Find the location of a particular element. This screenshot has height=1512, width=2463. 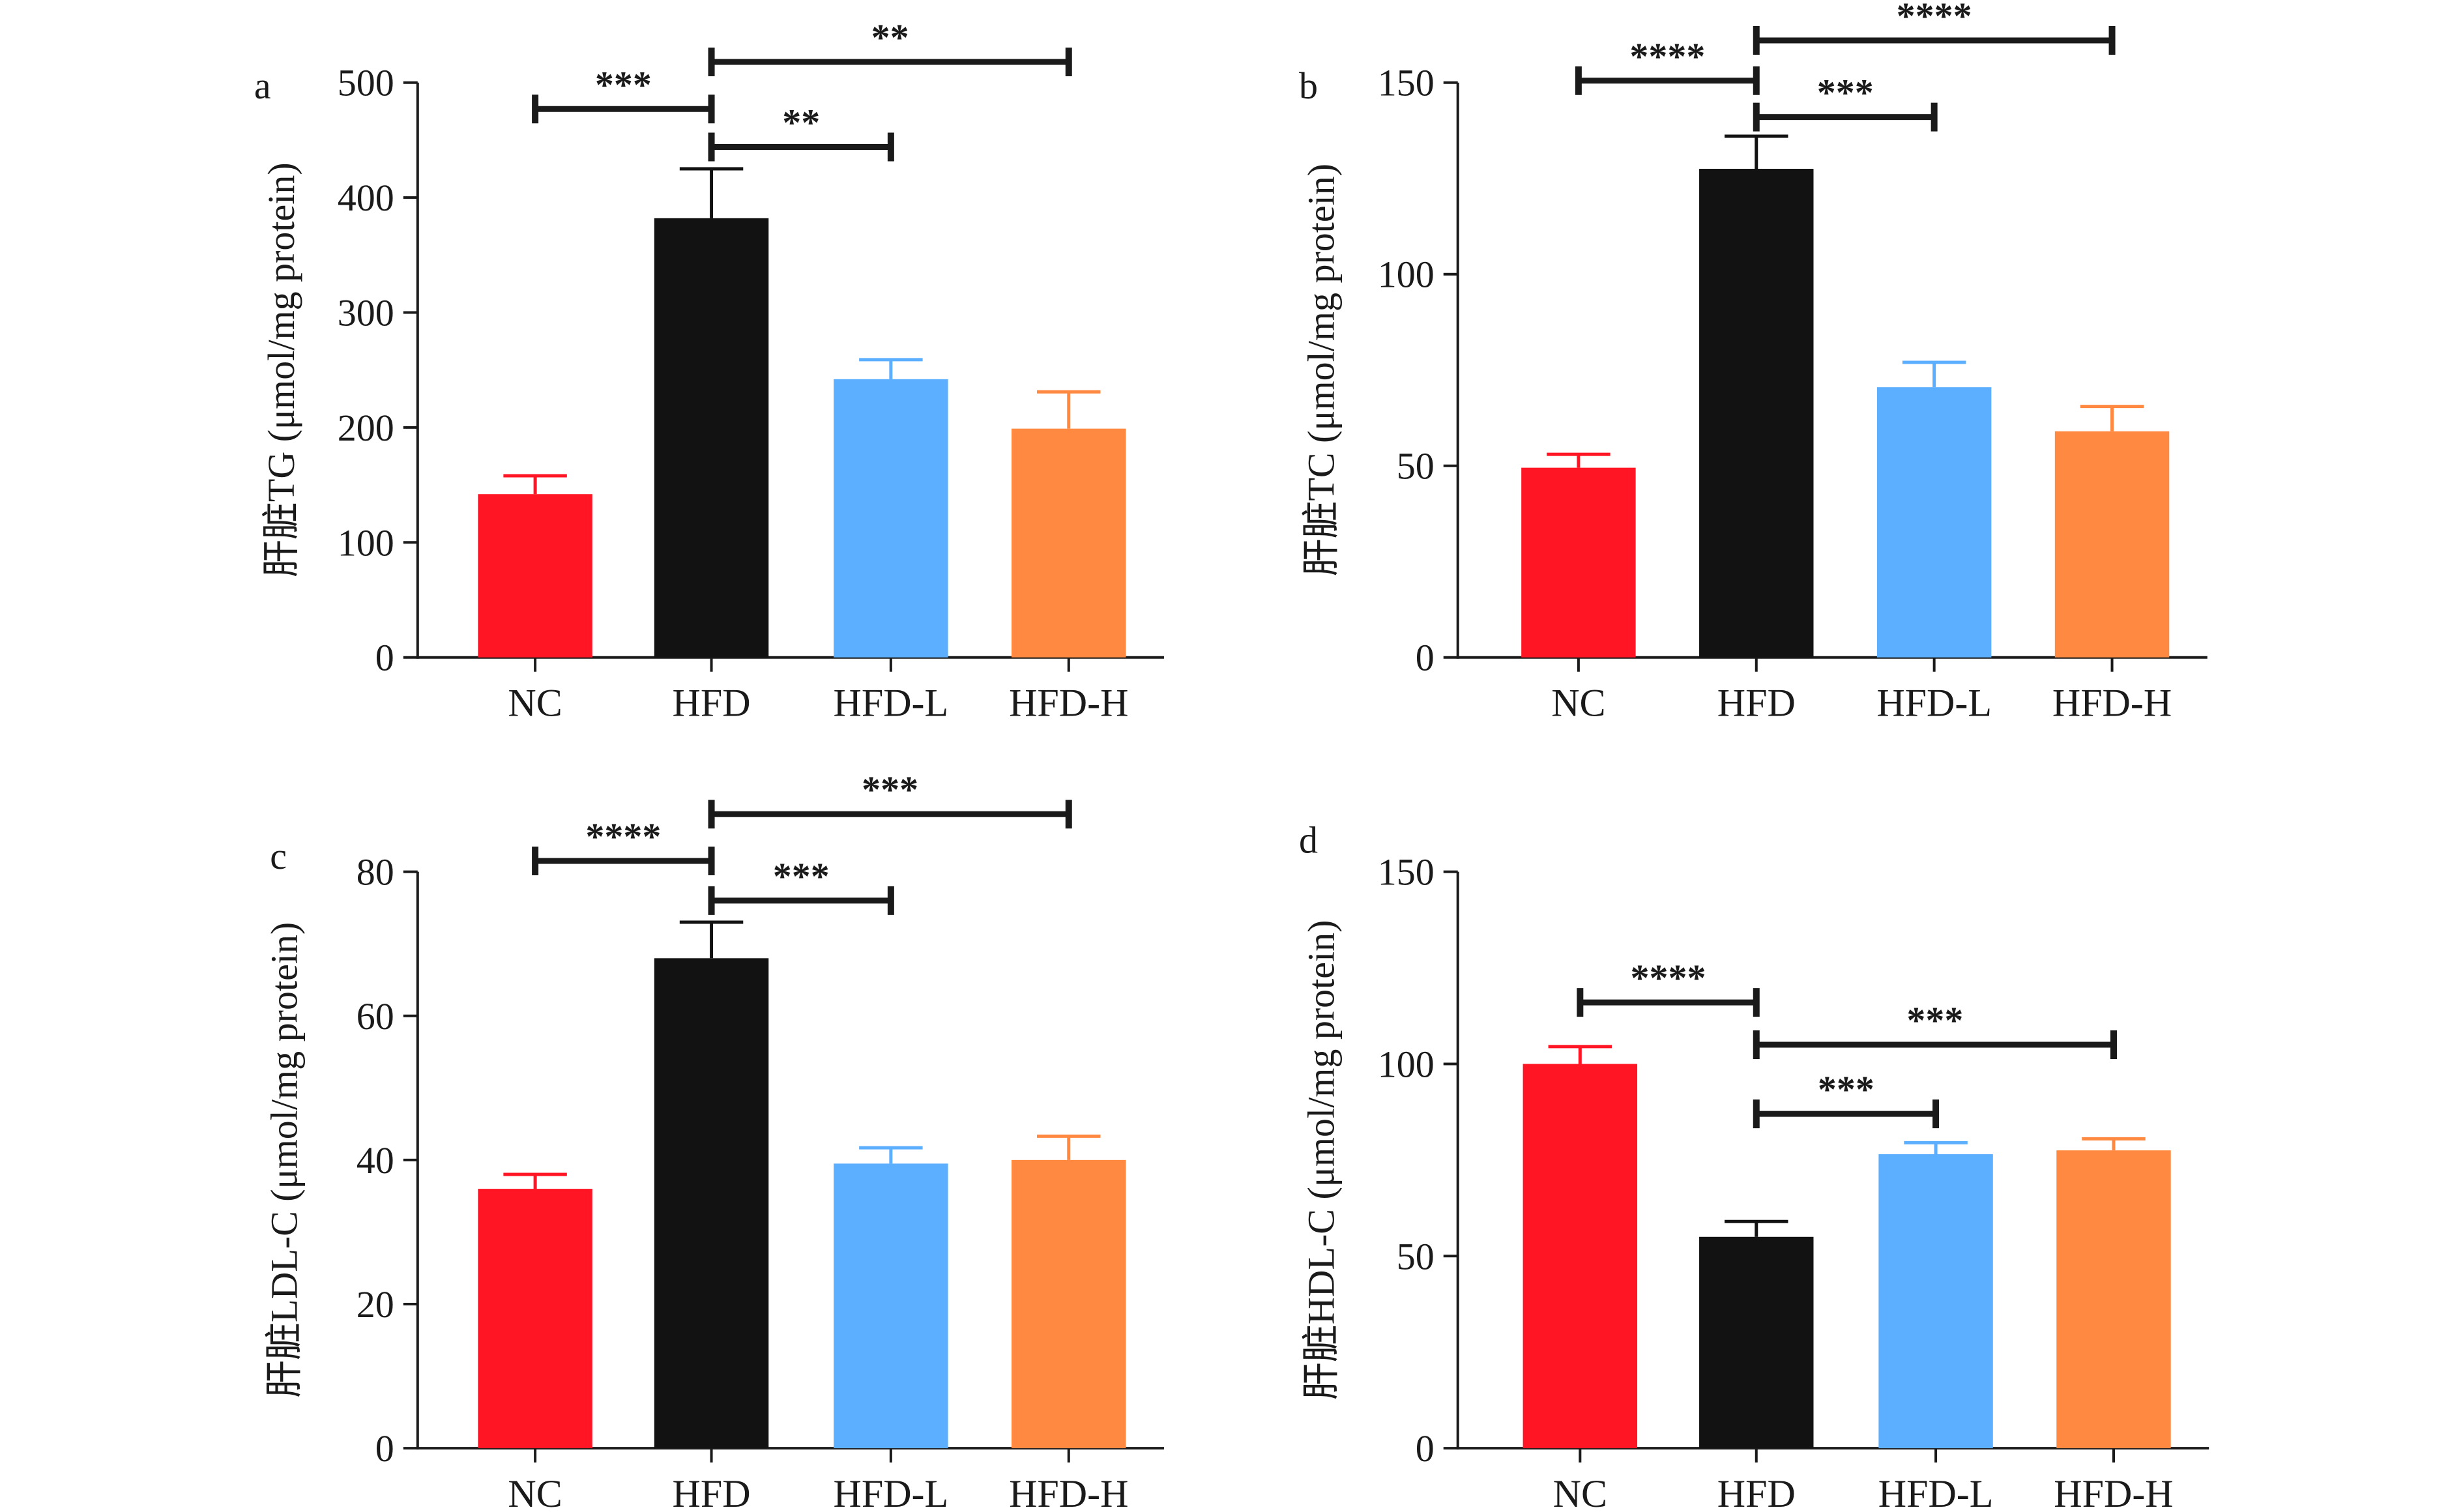

y-tick-label: 80 is located at coordinates (375, 872).